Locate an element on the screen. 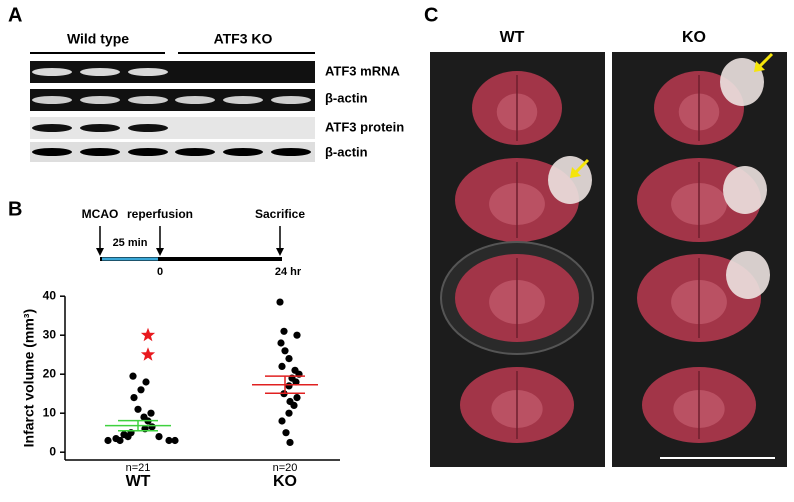 This screenshot has width=794, height=502. n-label: n=20 is located at coordinates (285, 468).